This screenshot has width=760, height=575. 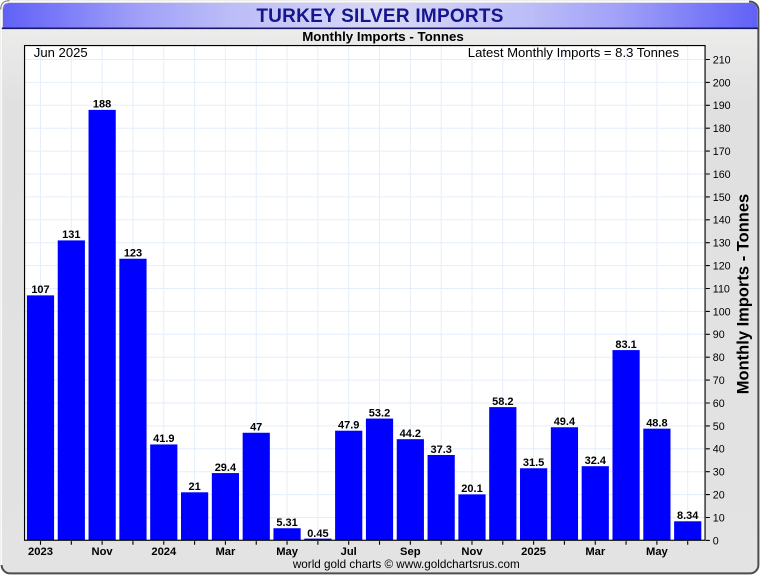 I want to click on svg-text: 20.1, so click(x=471, y=489).